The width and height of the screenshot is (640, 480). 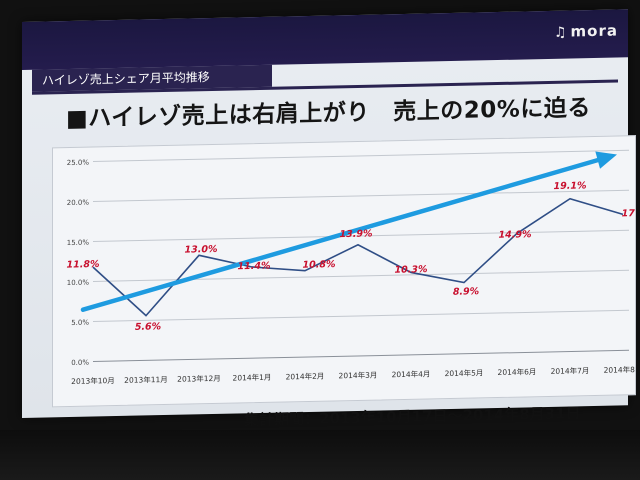 What do you see at coordinates (78, 163) in the screenshot?
I see `y-tick-label: 25.0%` at bounding box center [78, 163].